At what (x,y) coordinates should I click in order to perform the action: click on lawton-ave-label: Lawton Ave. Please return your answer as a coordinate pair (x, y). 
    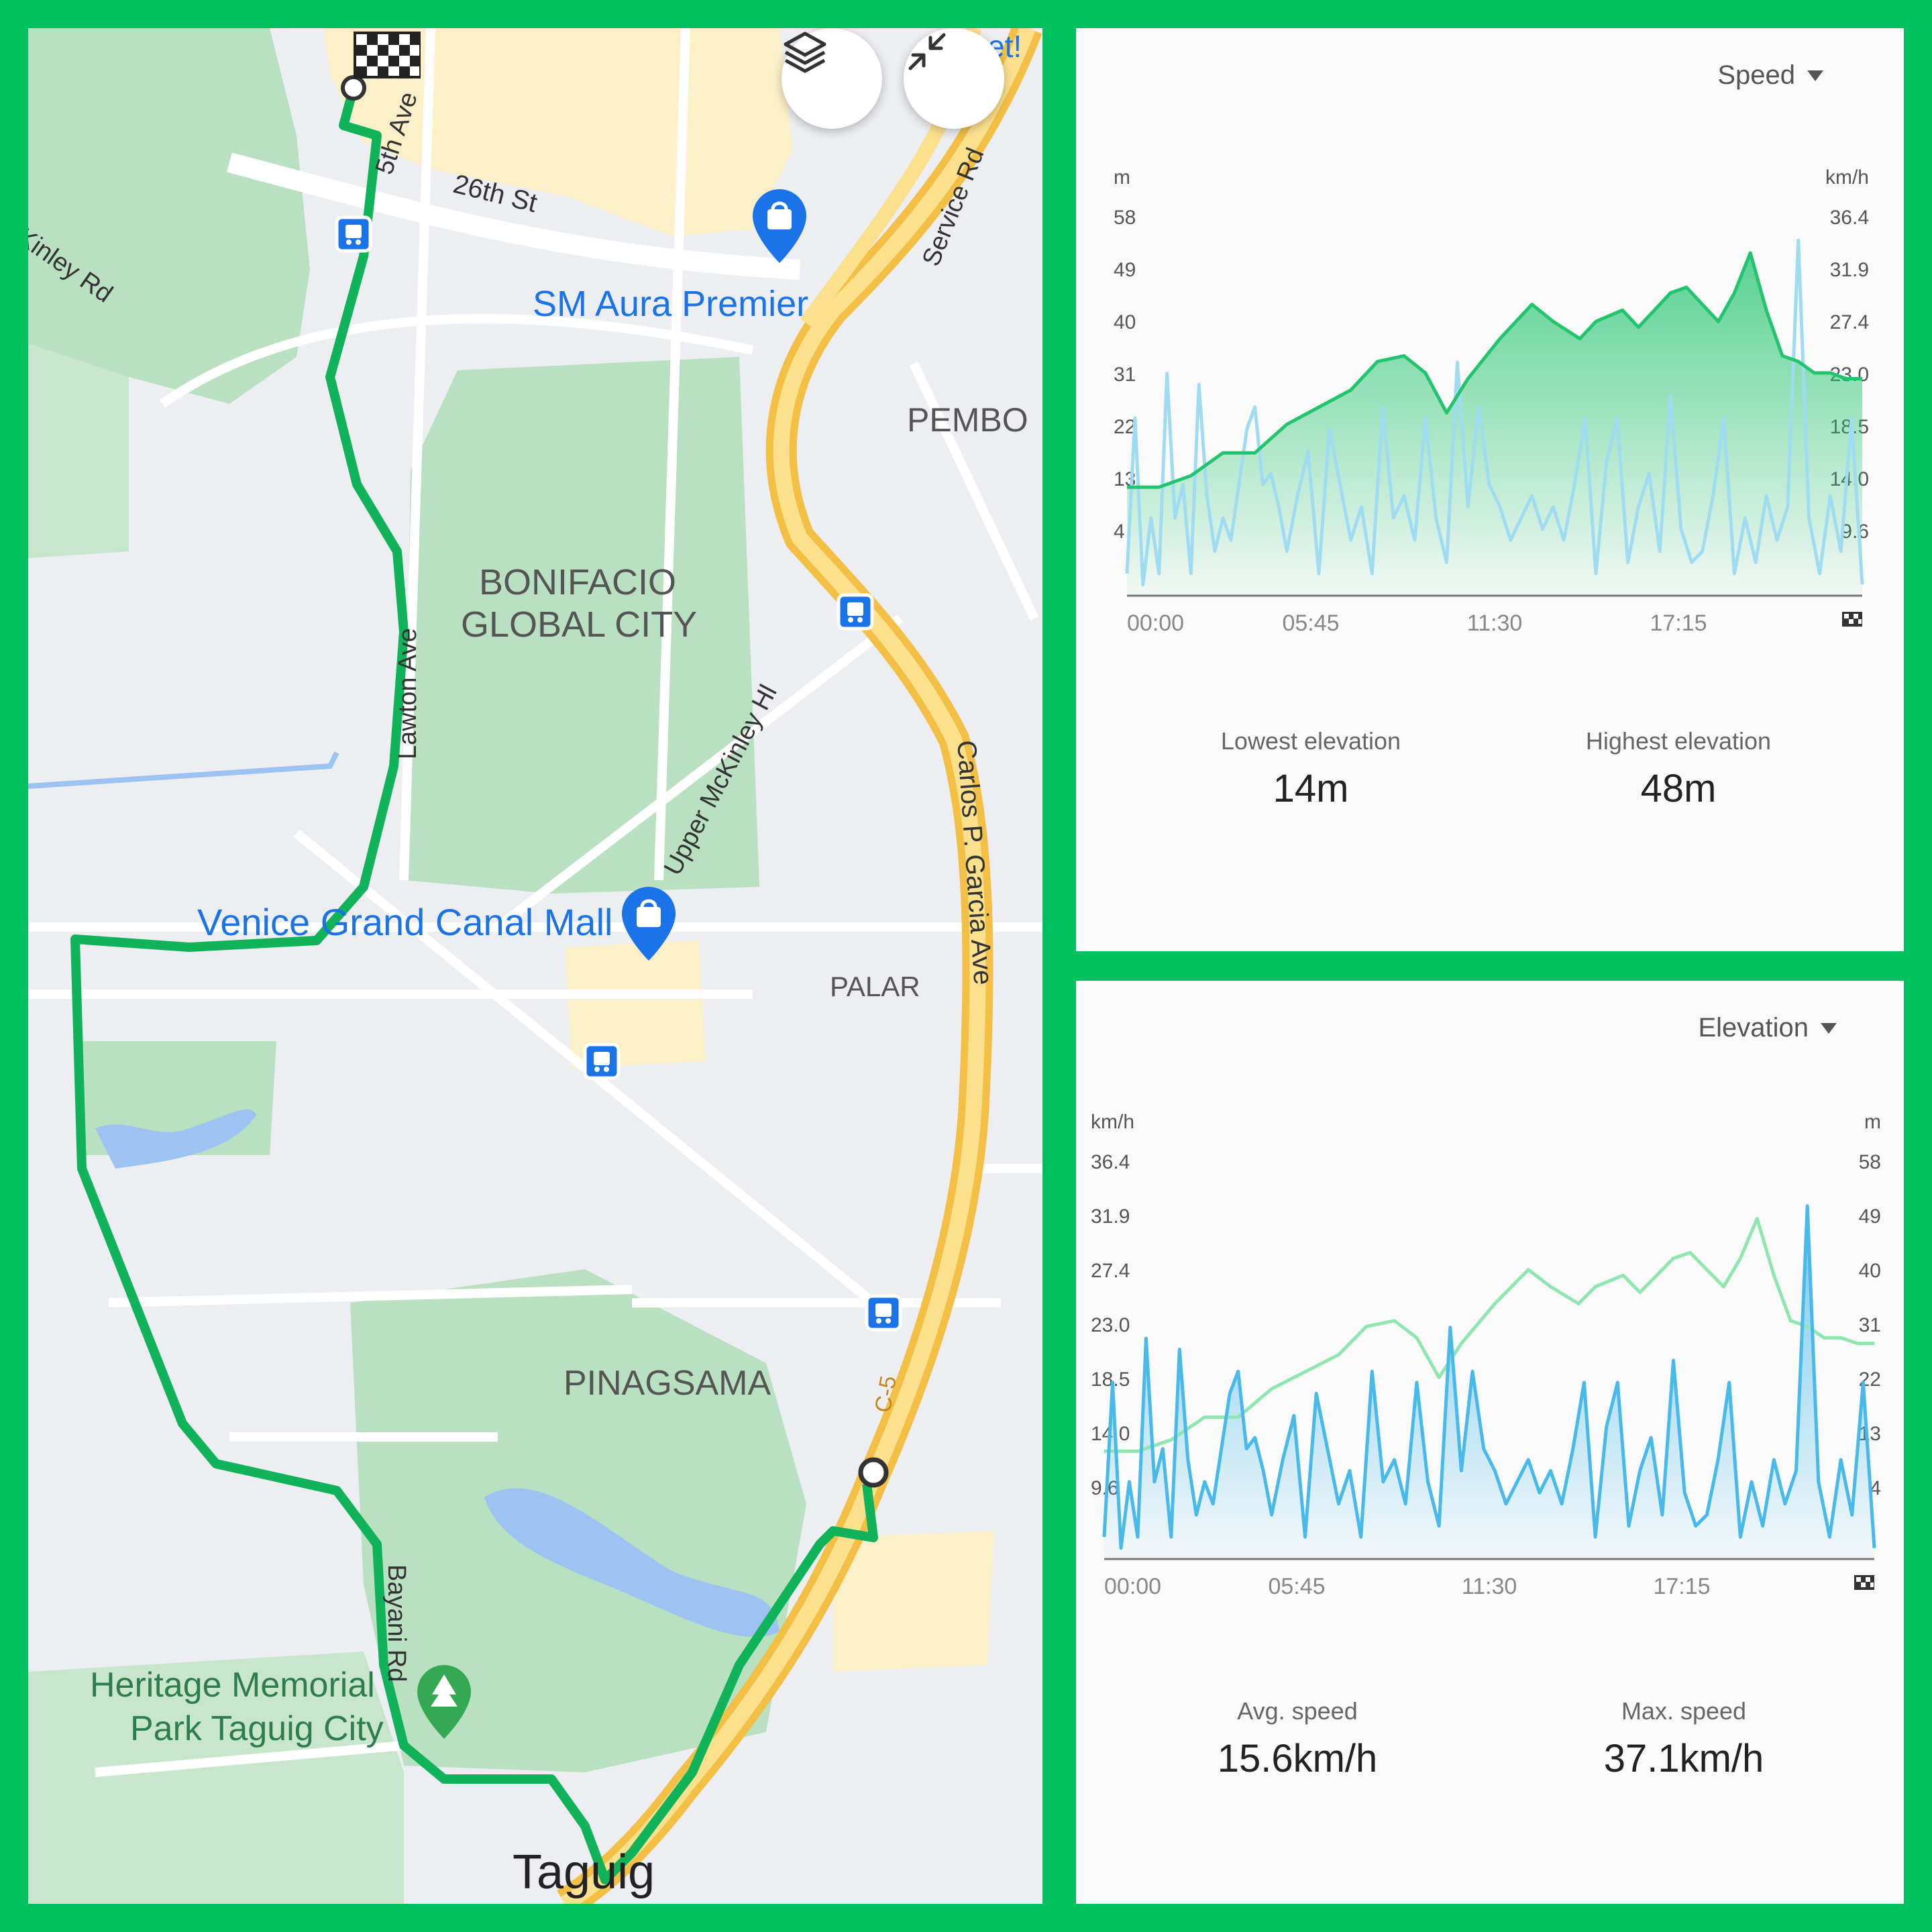
    Looking at the image, I should click on (408, 693).